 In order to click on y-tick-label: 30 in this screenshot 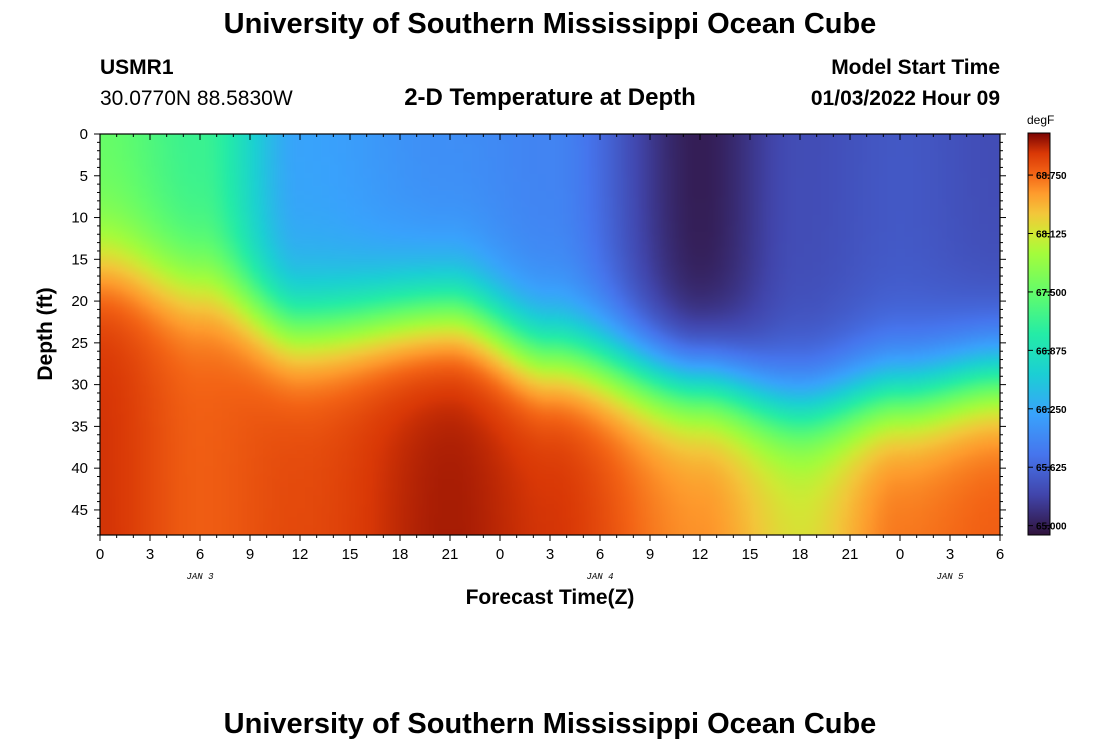, I will do `click(79, 385)`.